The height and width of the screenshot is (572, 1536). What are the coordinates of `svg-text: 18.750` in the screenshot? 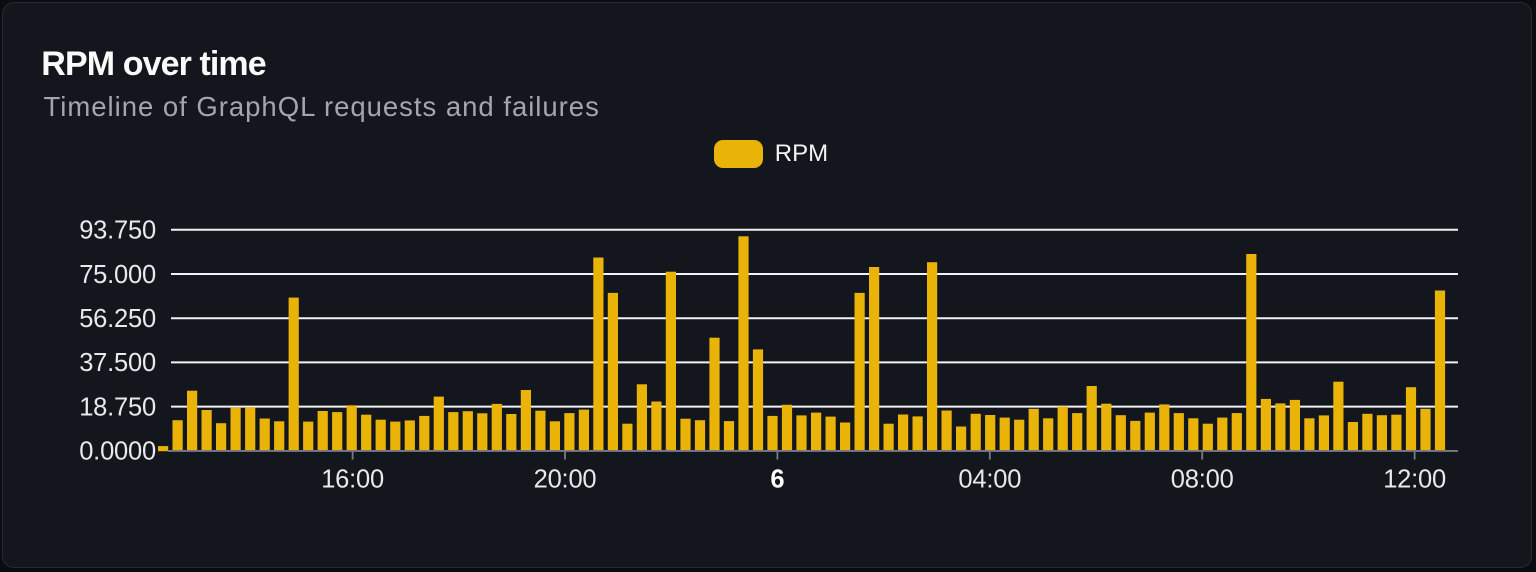 It's located at (117, 407).